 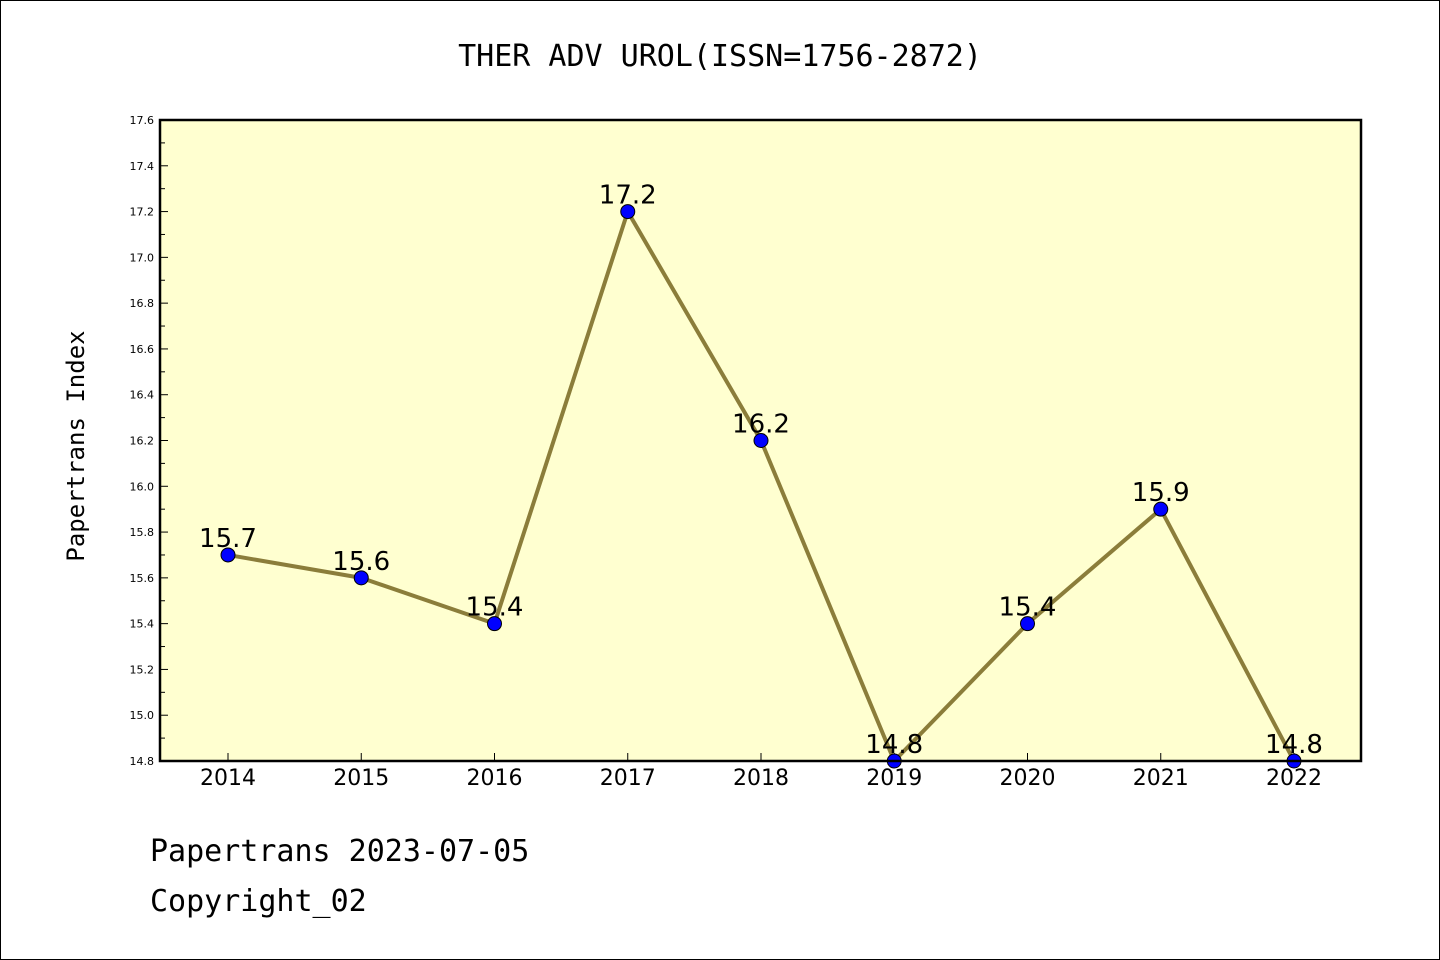 I want to click on data-label-2014: 15.7, so click(x=228, y=539).